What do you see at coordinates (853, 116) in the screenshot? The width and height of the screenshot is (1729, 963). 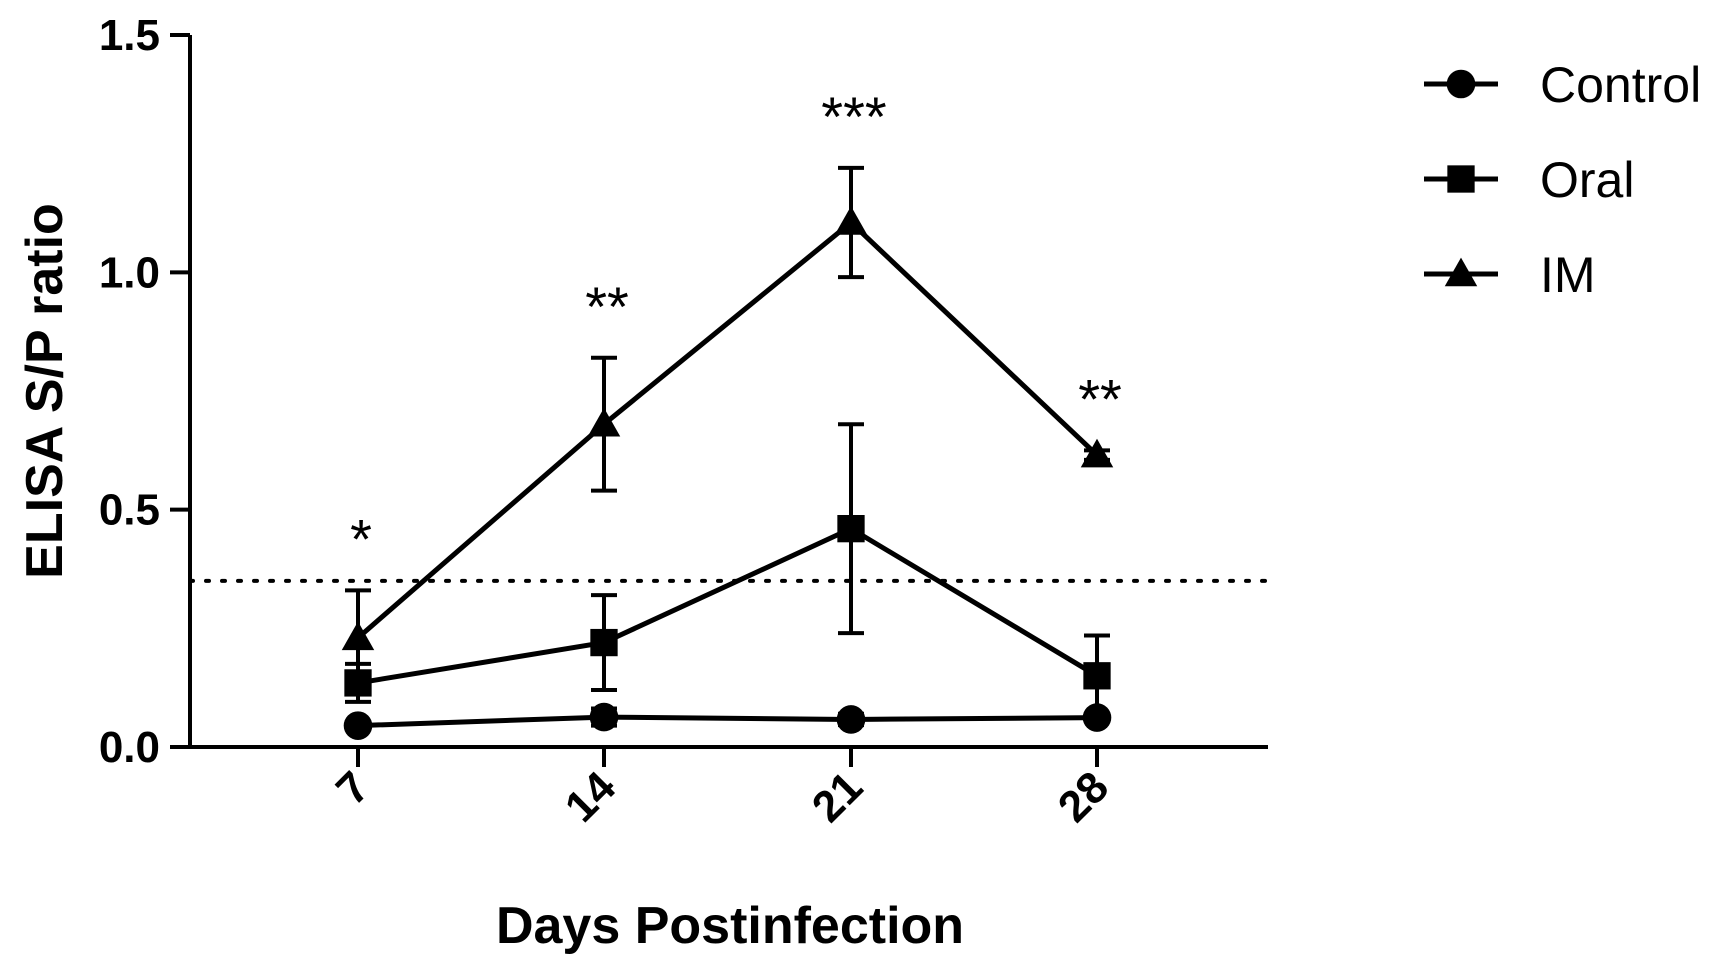 I see `significance-label: ***` at bounding box center [853, 116].